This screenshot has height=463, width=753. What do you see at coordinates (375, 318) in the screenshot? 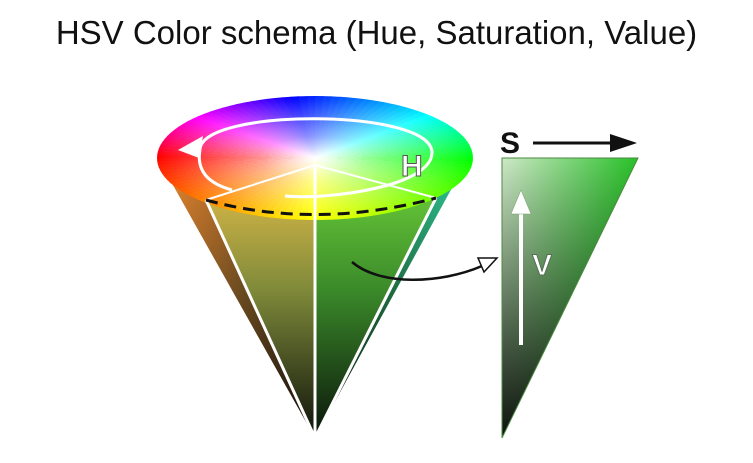
I see `cone-edge-right` at bounding box center [375, 318].